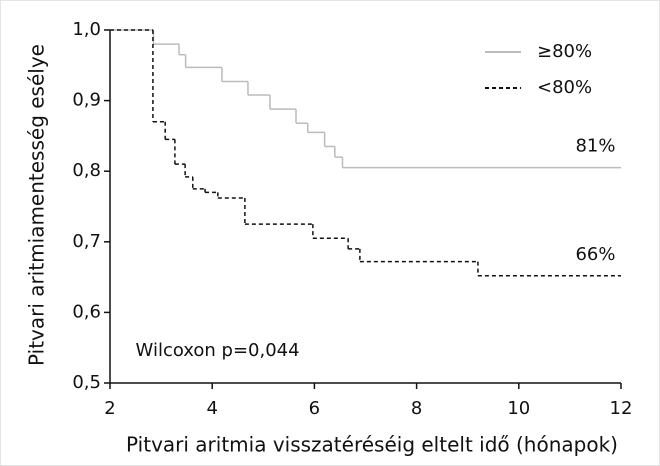  Describe the element at coordinates (518, 408) in the screenshot. I see `x-tick-label: 10` at that location.